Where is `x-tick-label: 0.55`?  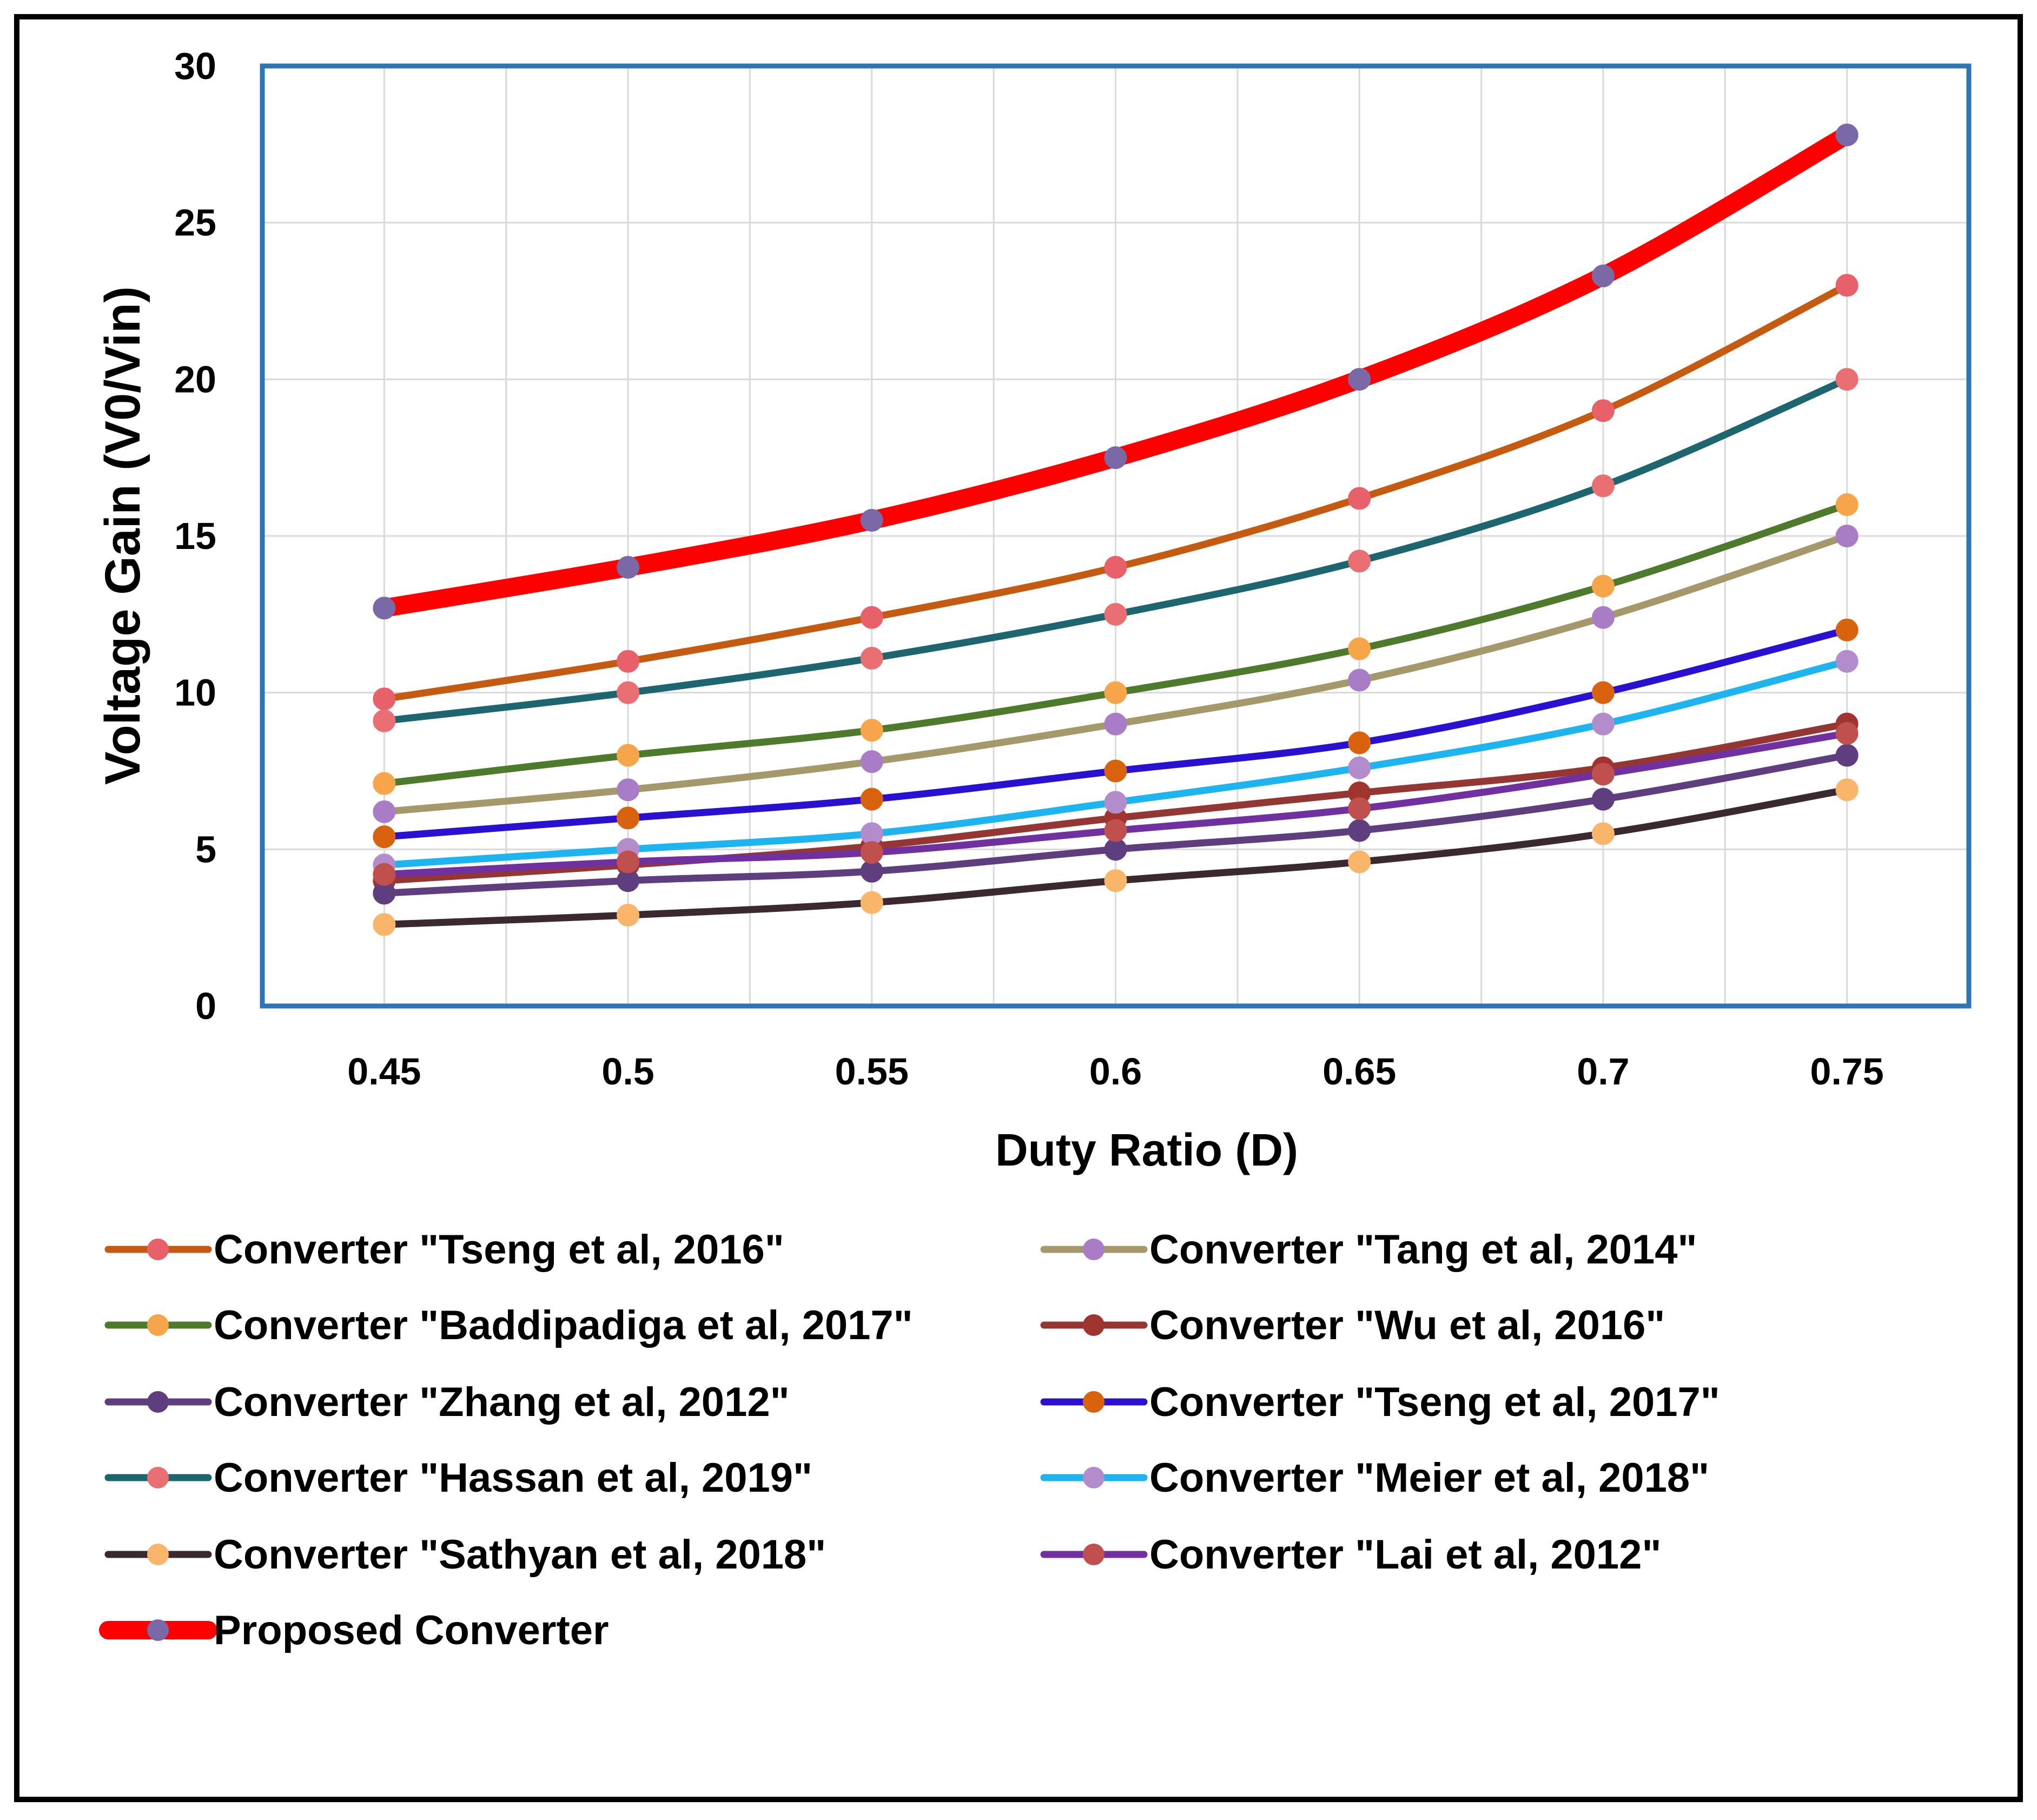 x-tick-label: 0.55 is located at coordinates (872, 1071).